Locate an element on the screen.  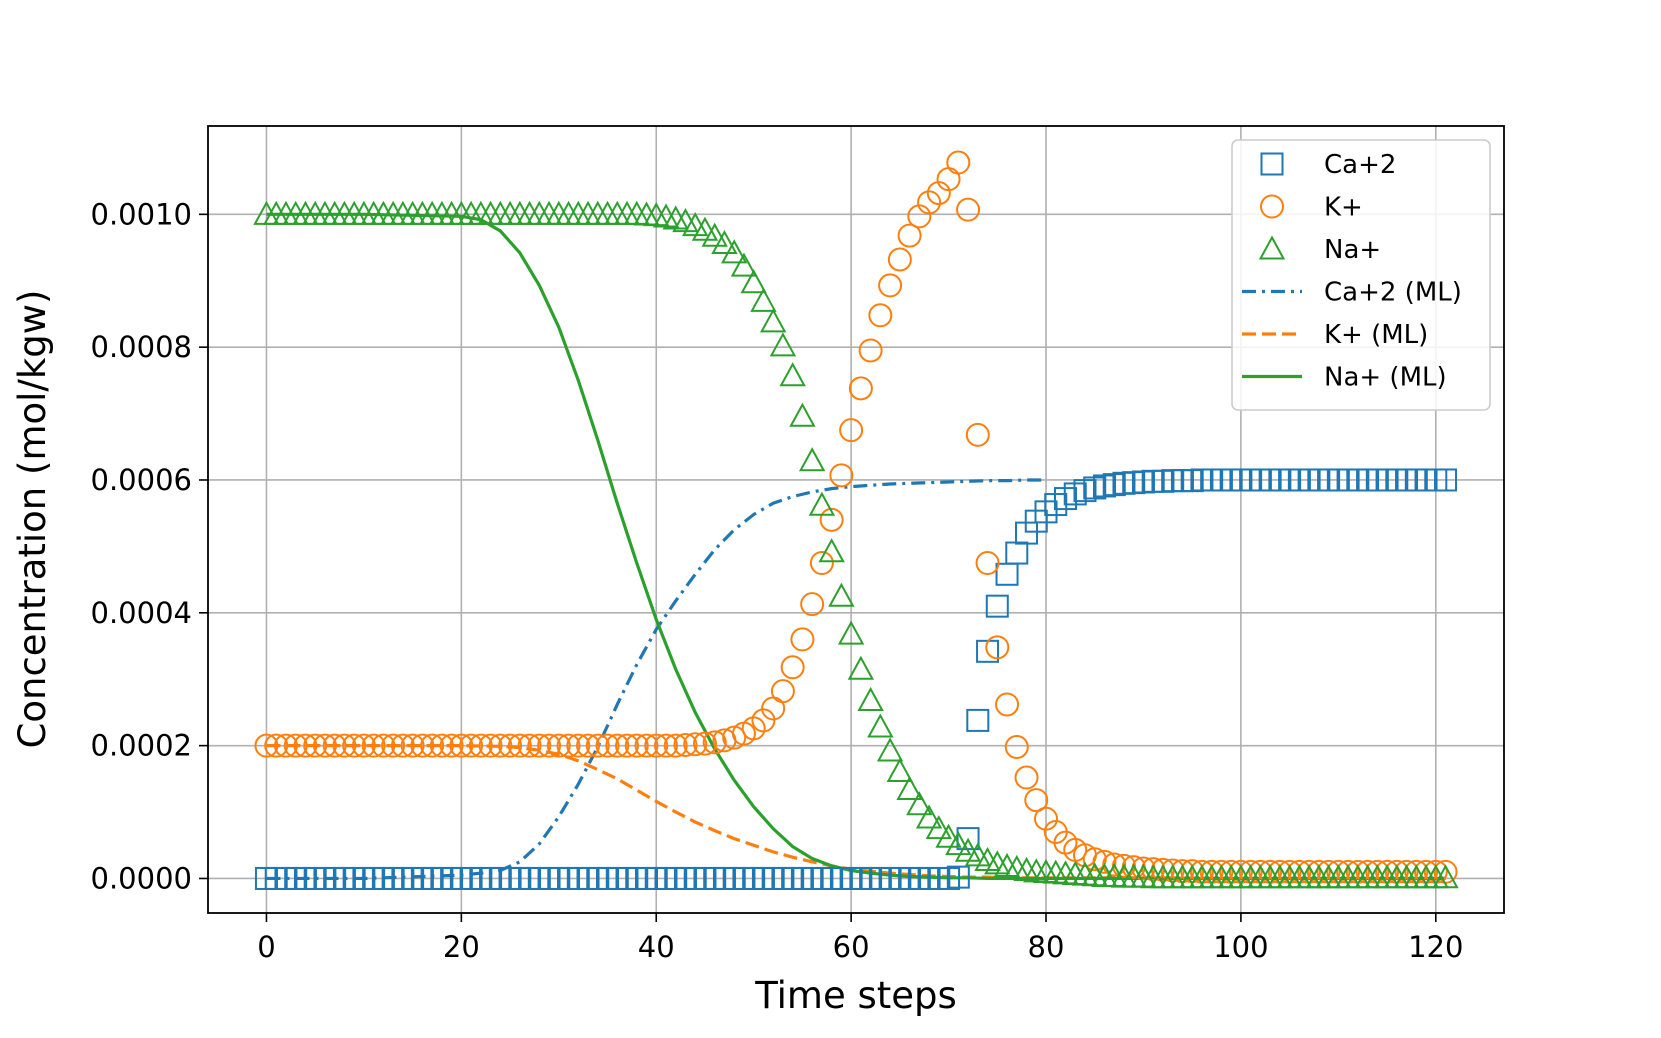
legend-label: Ca+2 is located at coordinates (1360, 165).